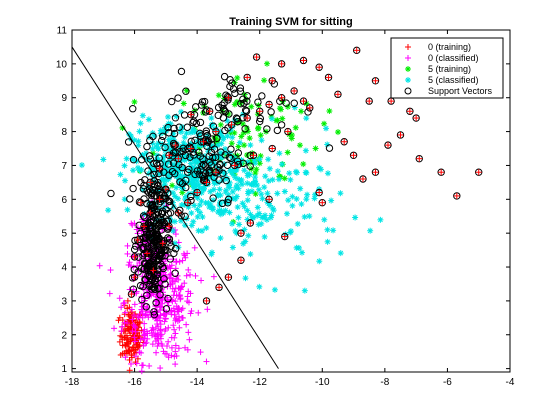 The width and height of the screenshot is (560, 420). Describe the element at coordinates (408, 47) in the screenshot. I see `legend-marker` at that location.